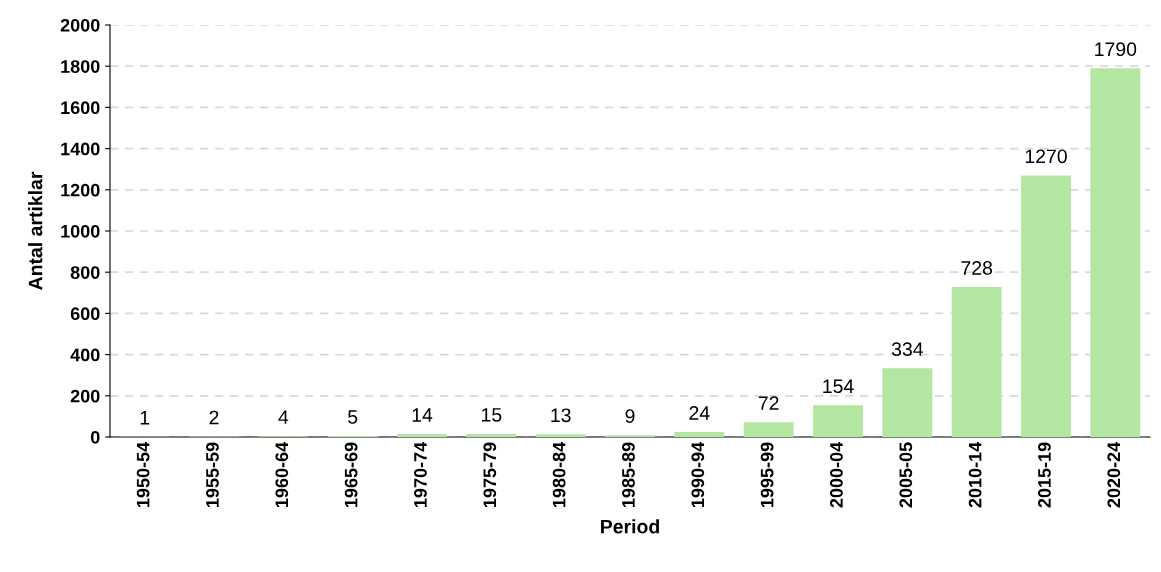 This screenshot has height=572, width=1161. I want to click on x-tick-label: 2015-19, so click(1044, 475).